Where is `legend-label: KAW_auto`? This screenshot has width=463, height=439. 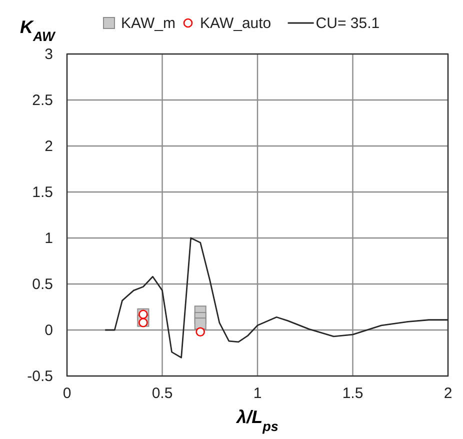 legend-label: KAW_auto is located at coordinates (236, 23).